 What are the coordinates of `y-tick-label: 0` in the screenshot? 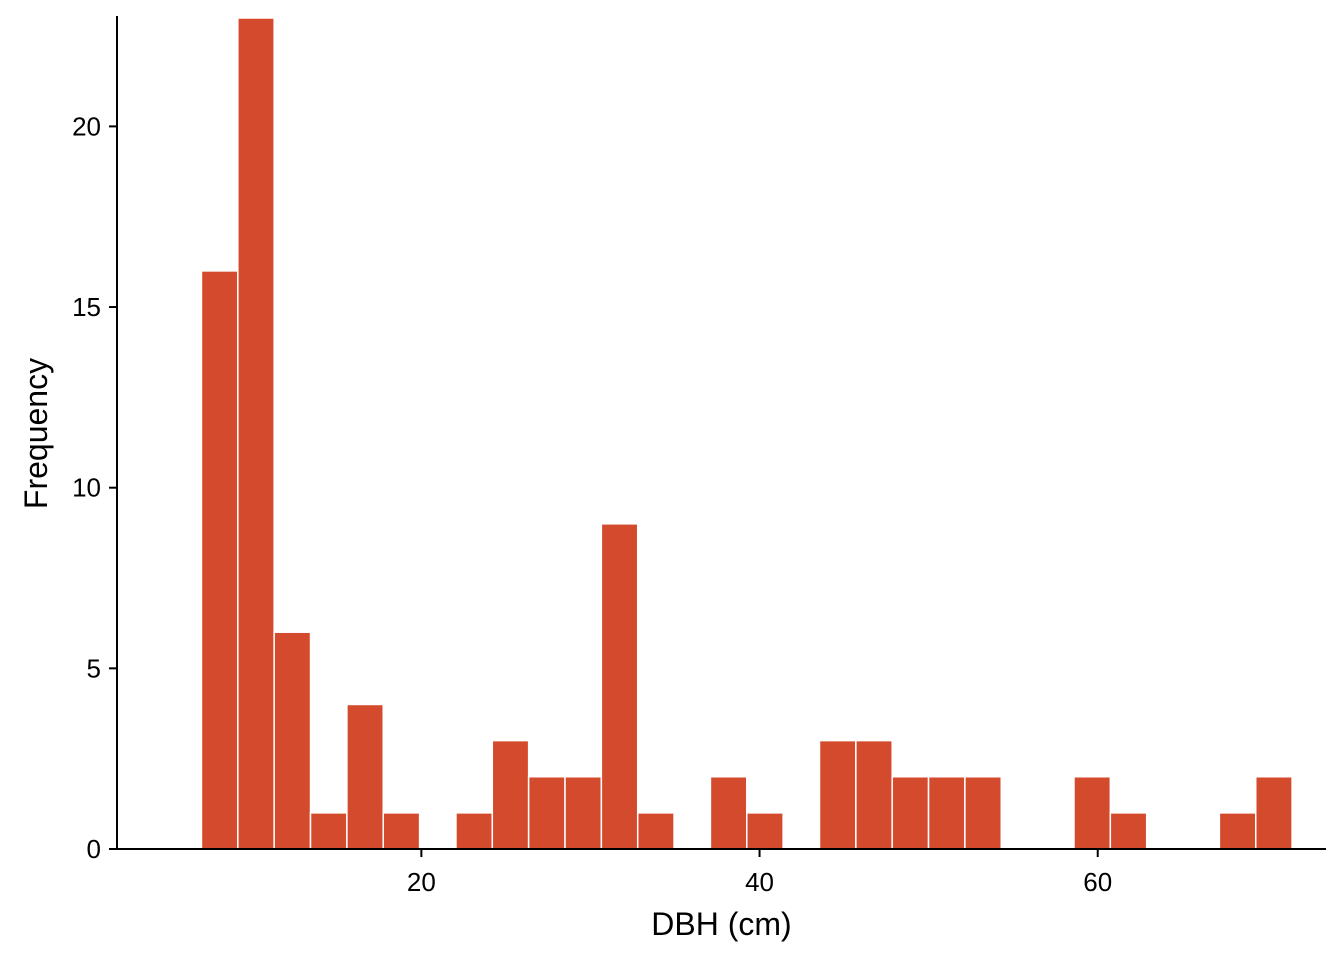 It's located at (94, 849).